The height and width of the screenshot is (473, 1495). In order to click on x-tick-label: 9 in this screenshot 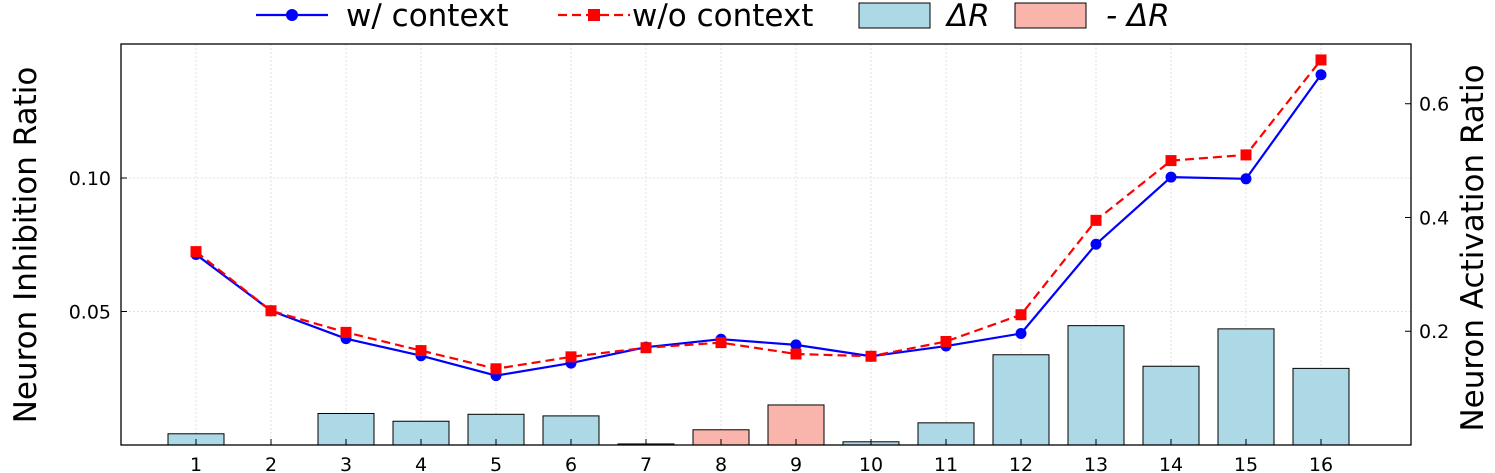, I will do `click(796, 463)`.